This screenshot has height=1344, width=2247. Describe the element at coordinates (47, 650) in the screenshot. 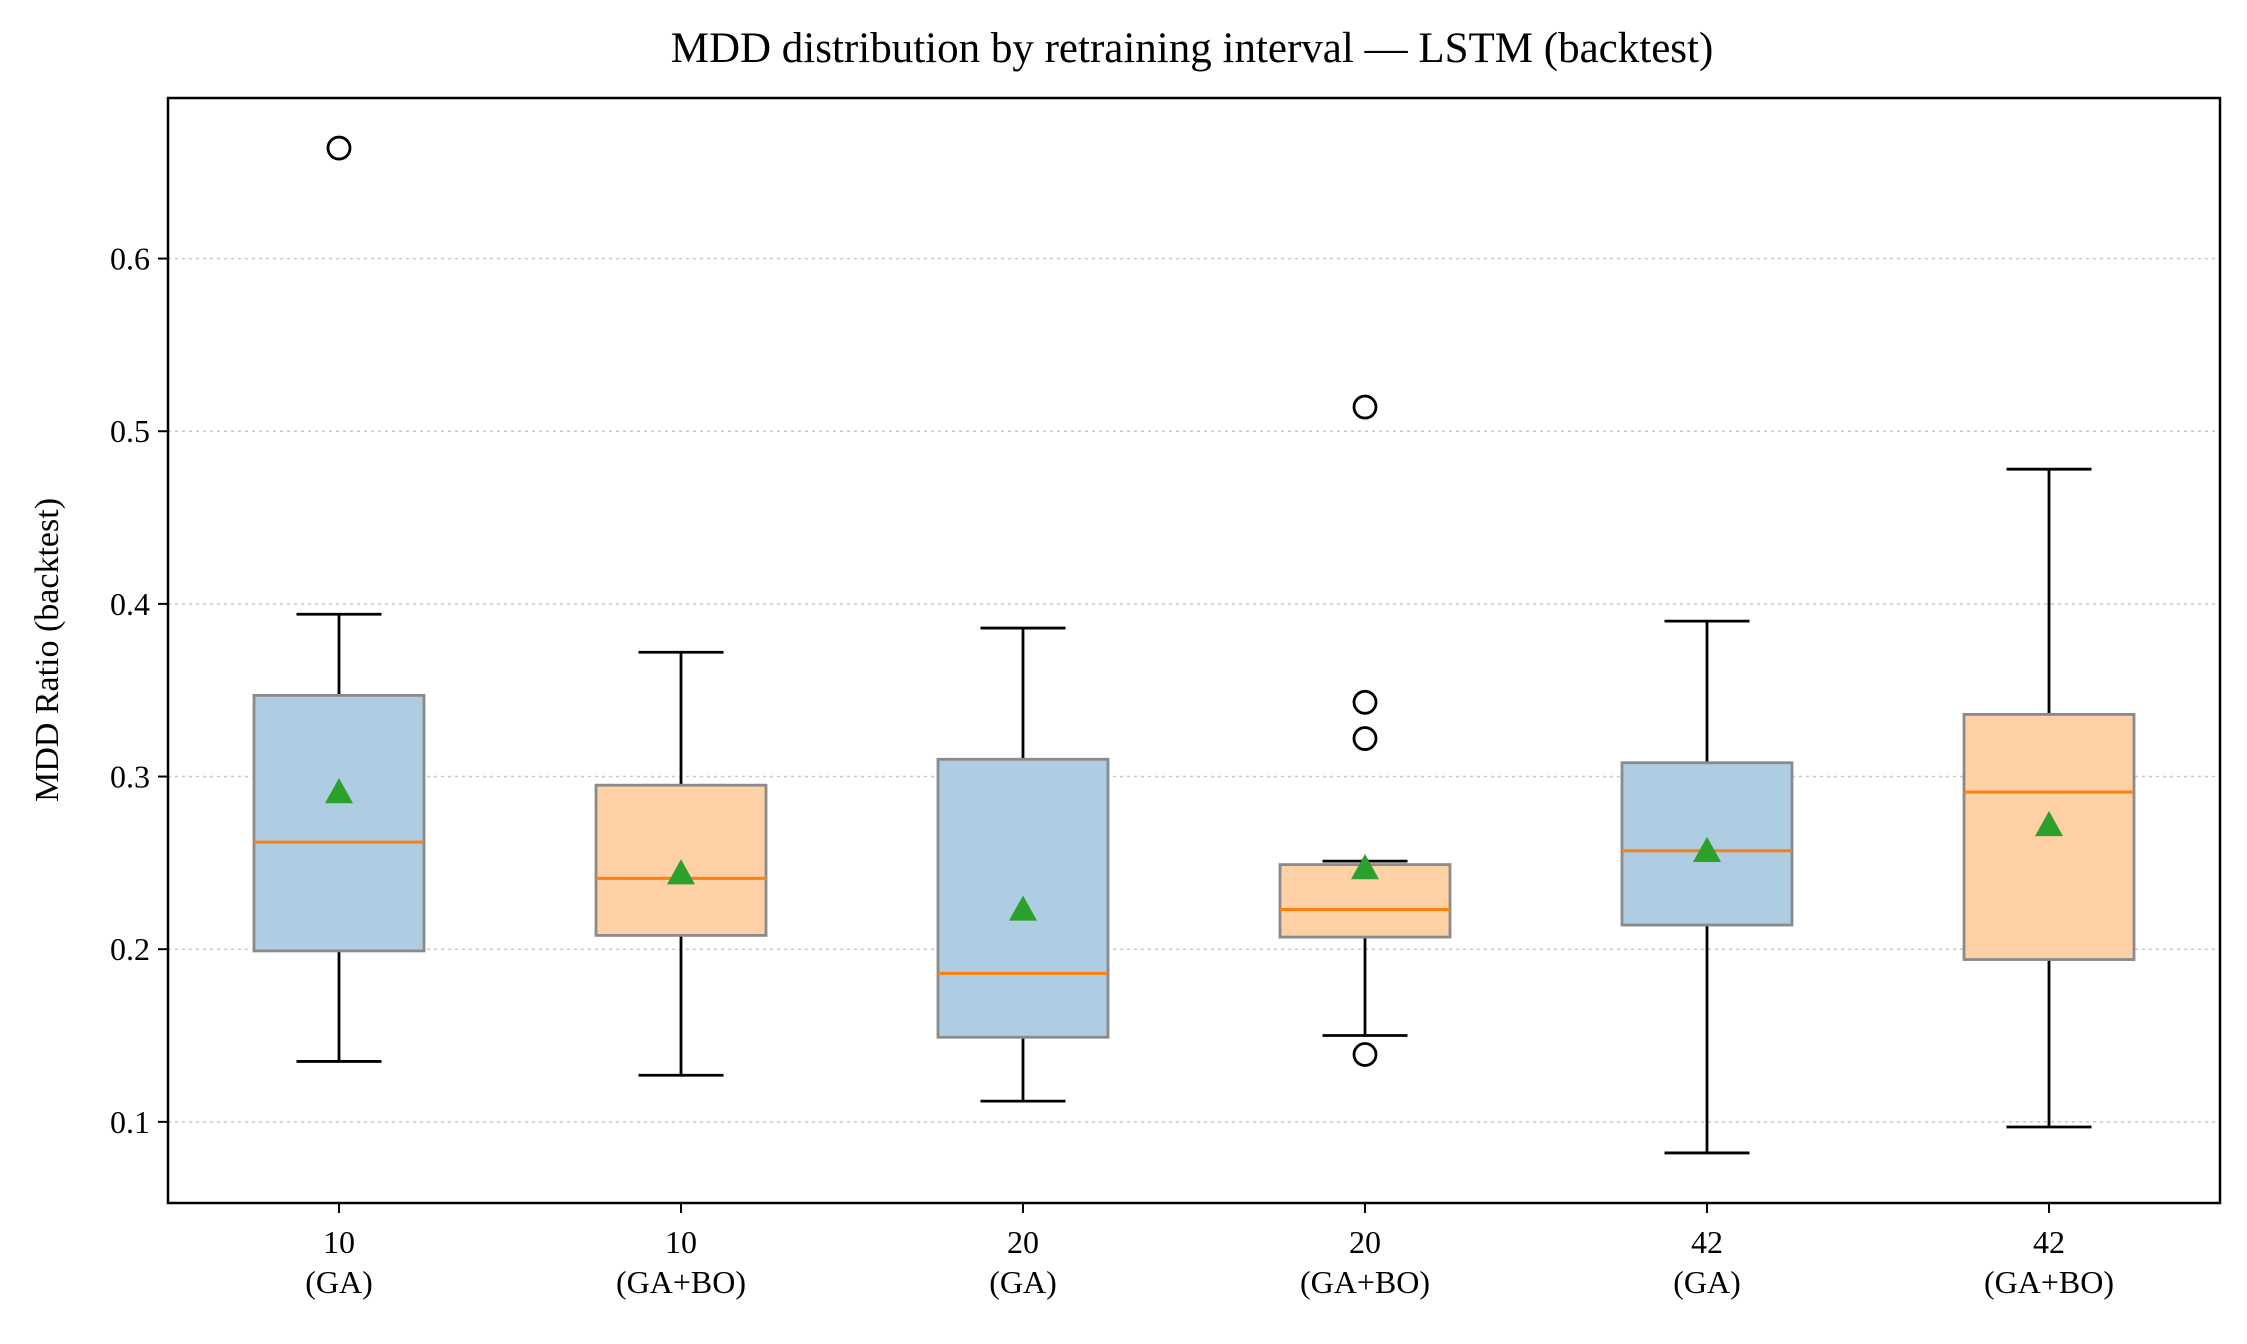

I see `y-axis-label: MDD Ratio (backtest)` at that location.